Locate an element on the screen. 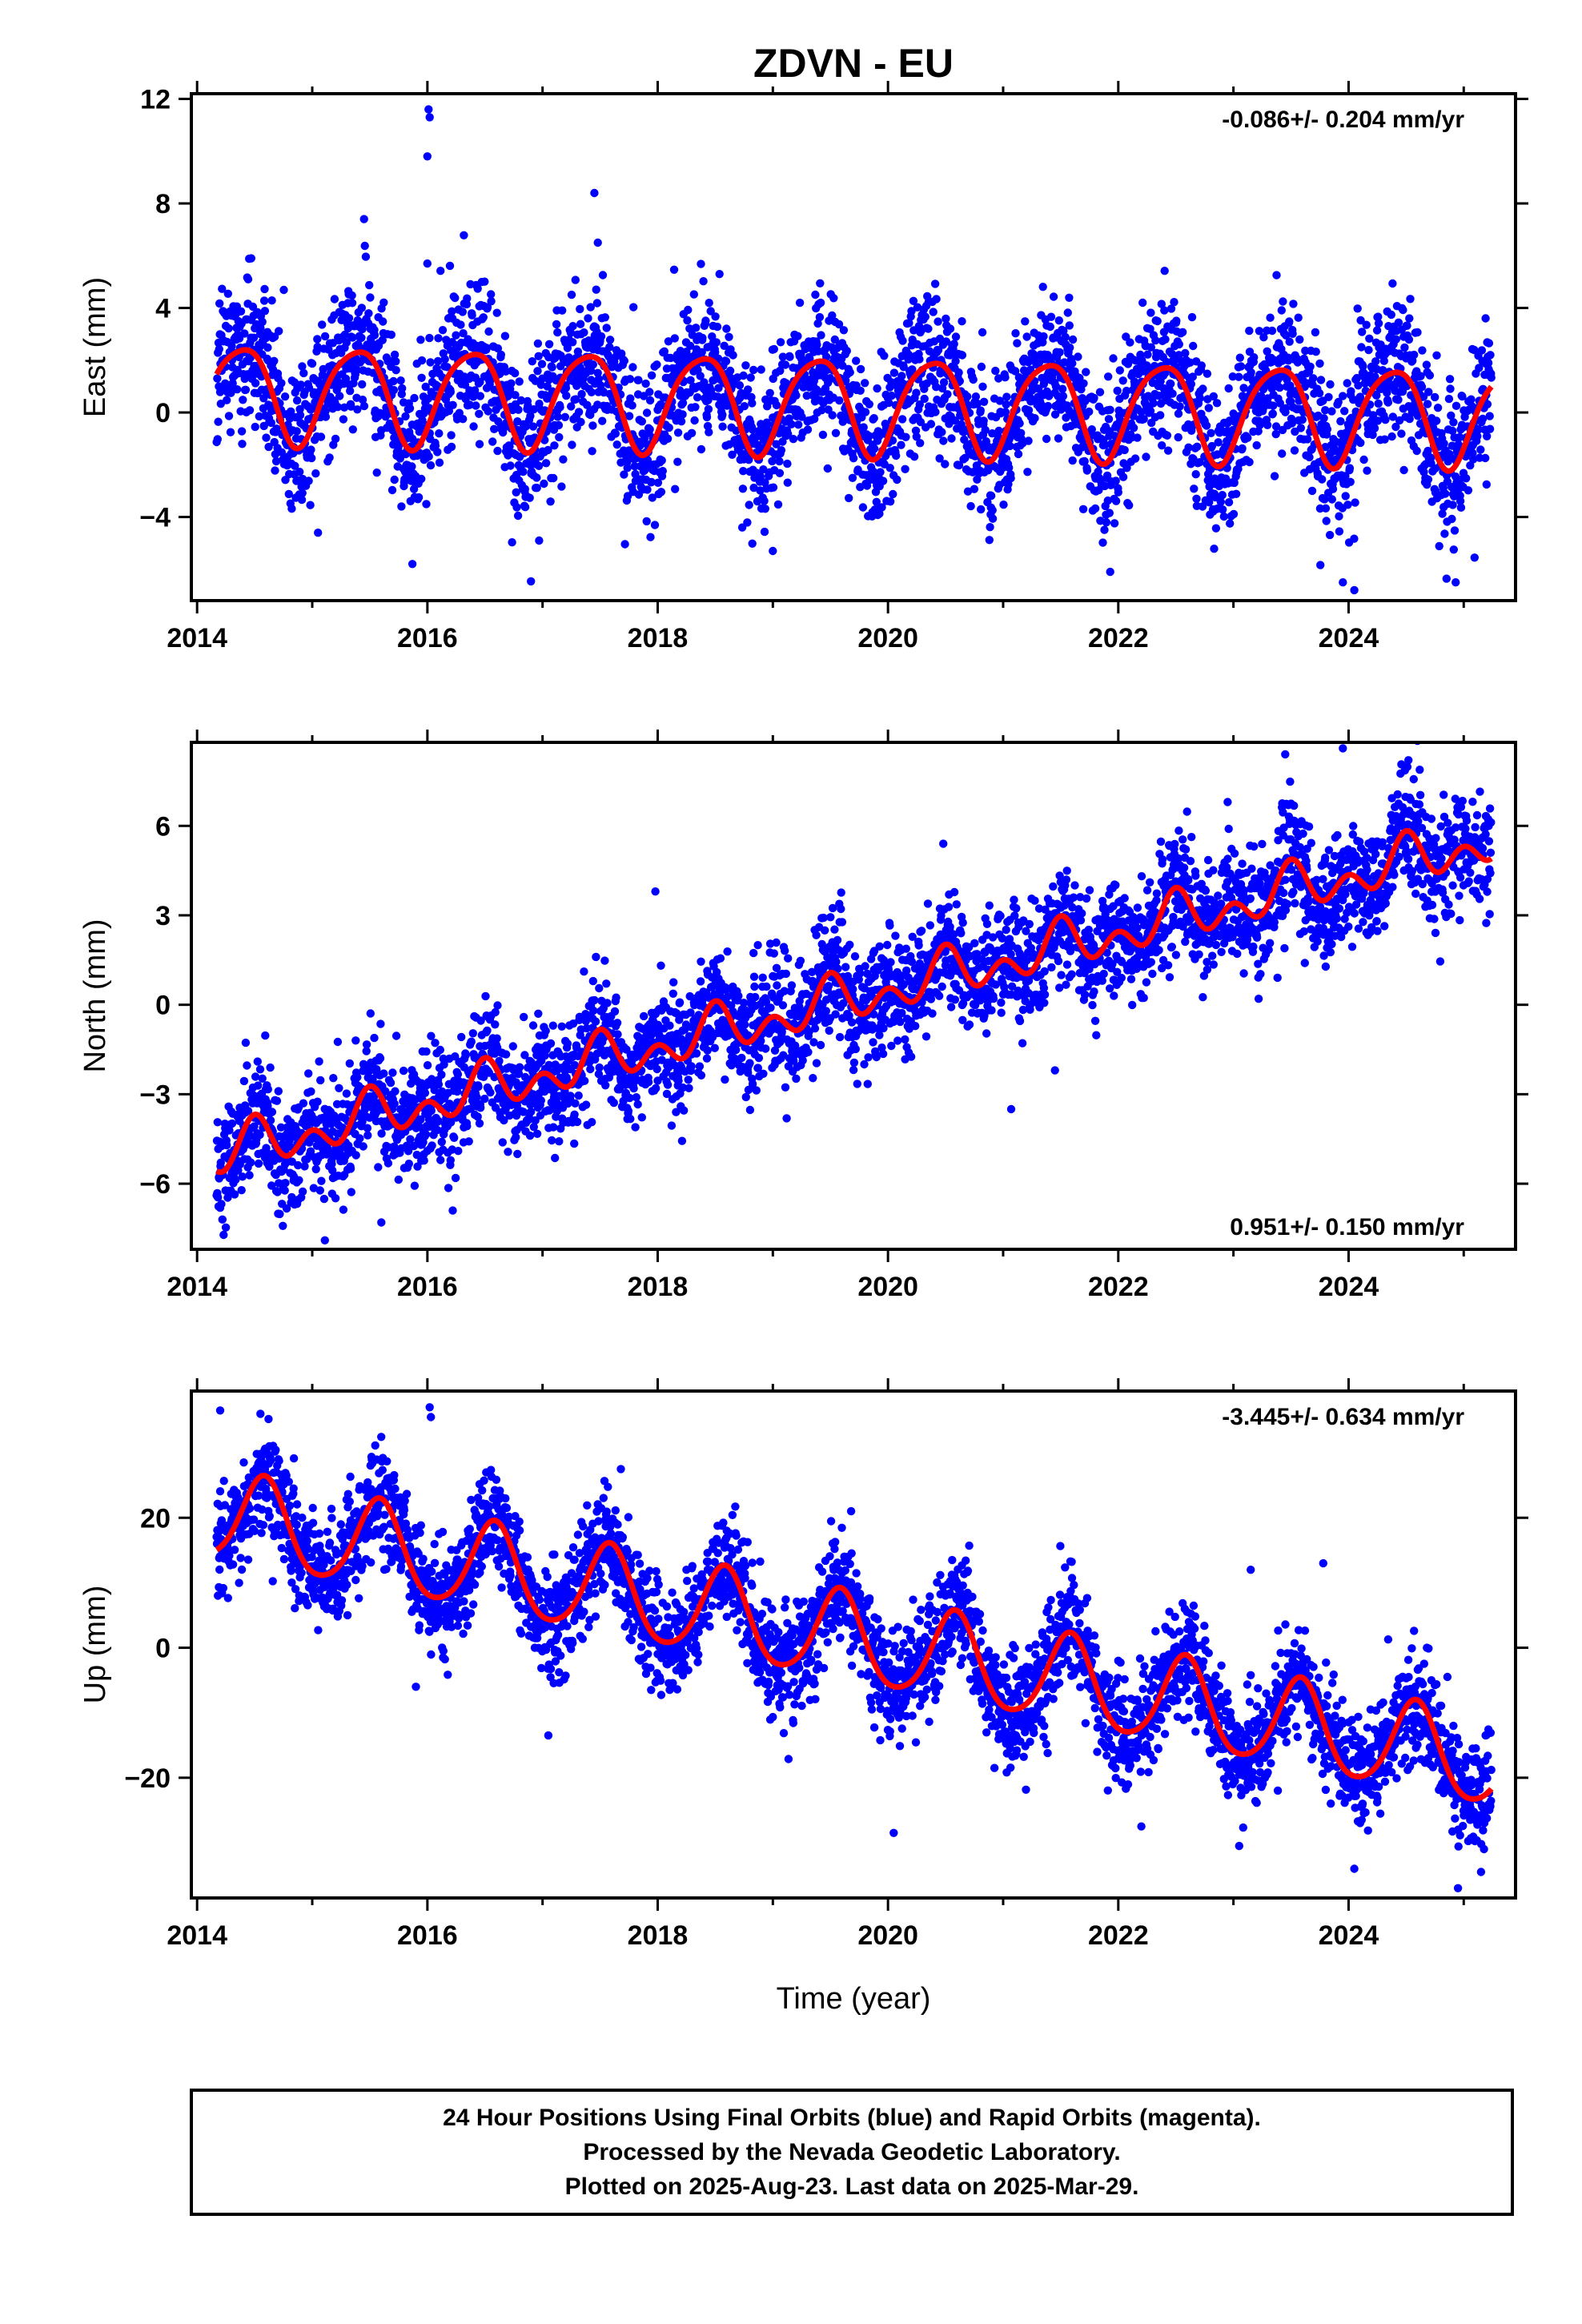  east-x-tick-label: 2014 is located at coordinates (197, 638).